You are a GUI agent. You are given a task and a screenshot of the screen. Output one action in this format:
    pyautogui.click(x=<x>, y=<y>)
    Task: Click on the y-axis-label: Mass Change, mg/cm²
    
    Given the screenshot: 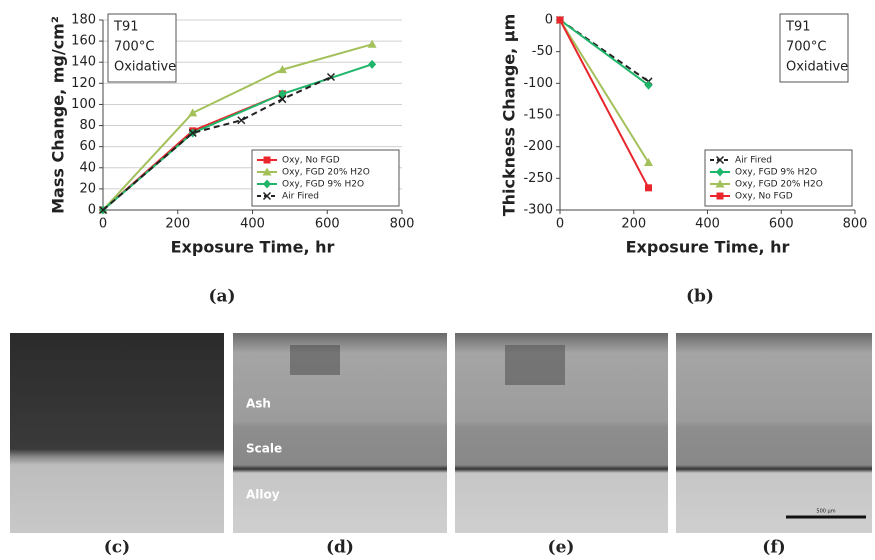 What is the action you would take?
    pyautogui.click(x=58, y=115)
    